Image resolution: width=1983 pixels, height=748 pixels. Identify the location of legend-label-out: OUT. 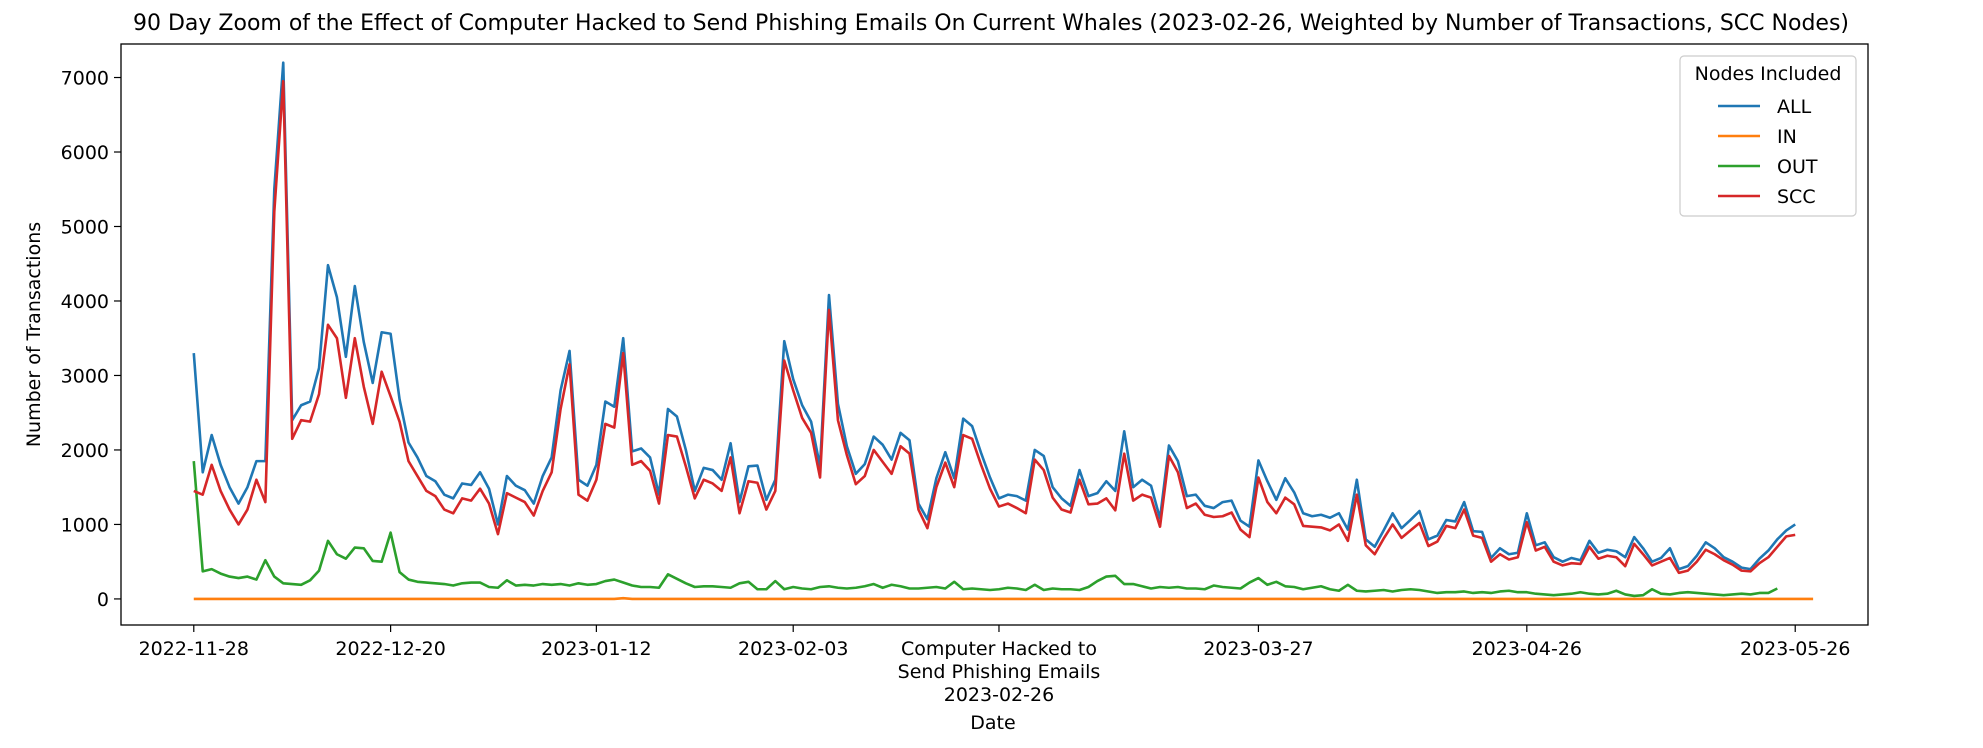
(1797, 167).